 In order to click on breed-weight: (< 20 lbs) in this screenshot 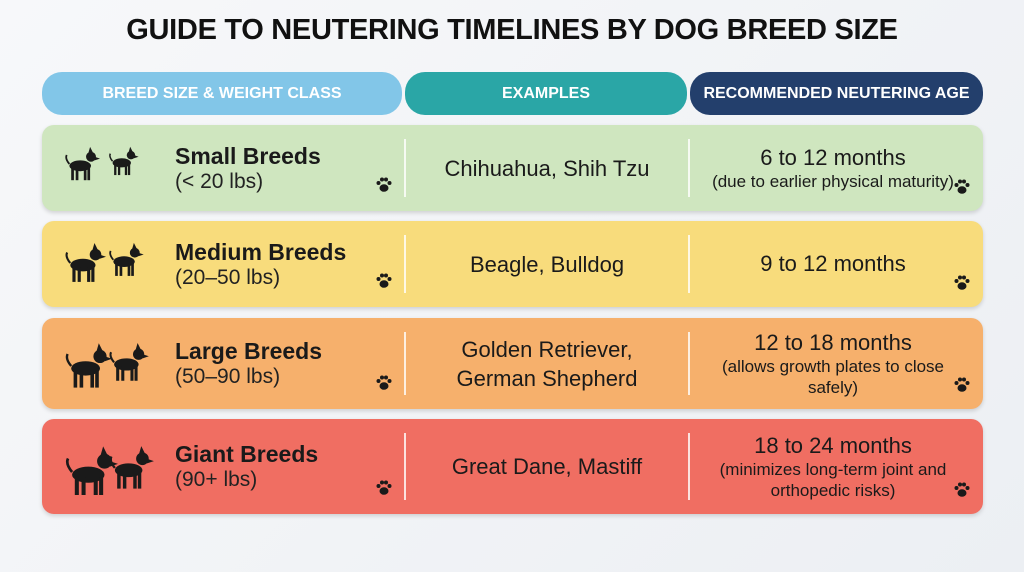, I will do `click(219, 181)`.